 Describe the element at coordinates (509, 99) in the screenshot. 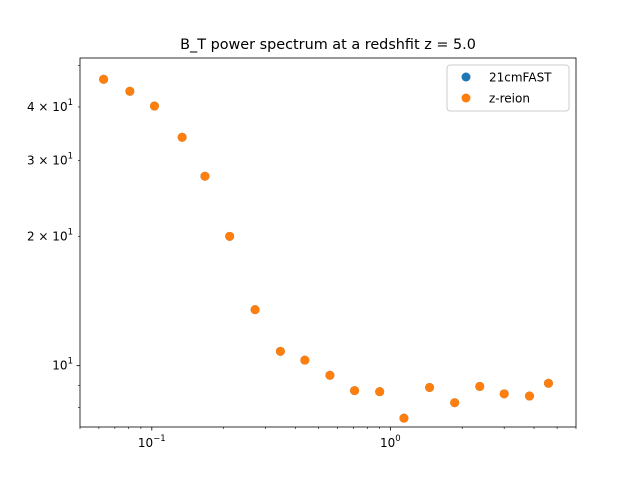

I see `legend-label: z-reion` at that location.